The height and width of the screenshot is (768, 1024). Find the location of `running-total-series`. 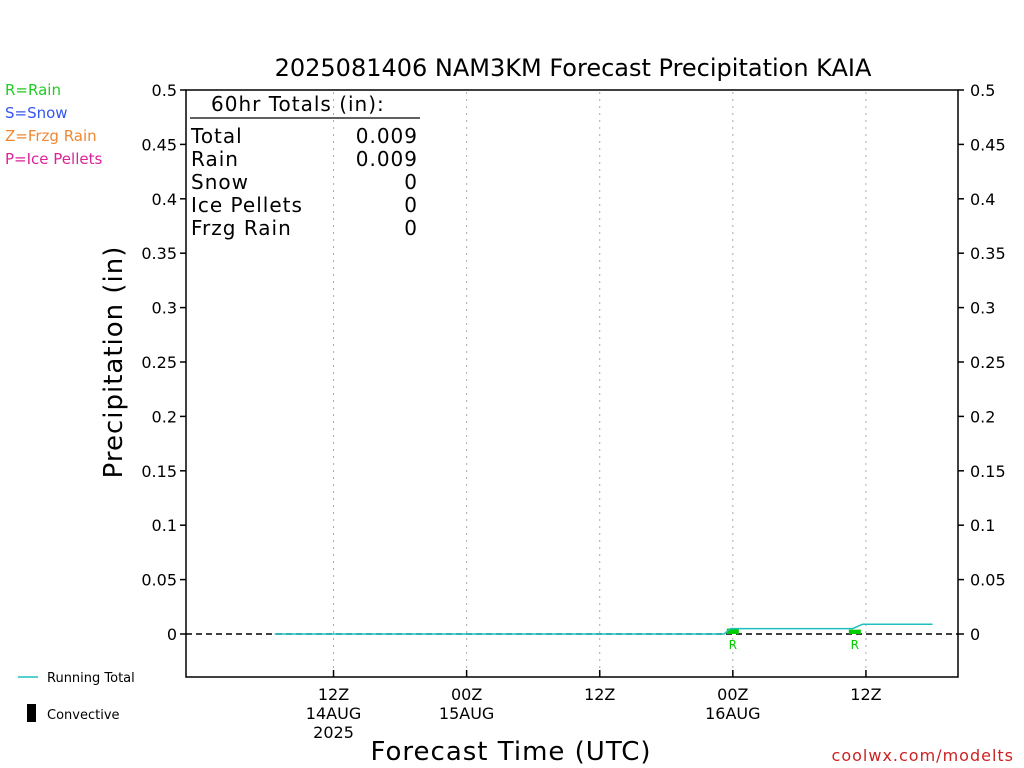

running-total-series is located at coordinates (603, 629).